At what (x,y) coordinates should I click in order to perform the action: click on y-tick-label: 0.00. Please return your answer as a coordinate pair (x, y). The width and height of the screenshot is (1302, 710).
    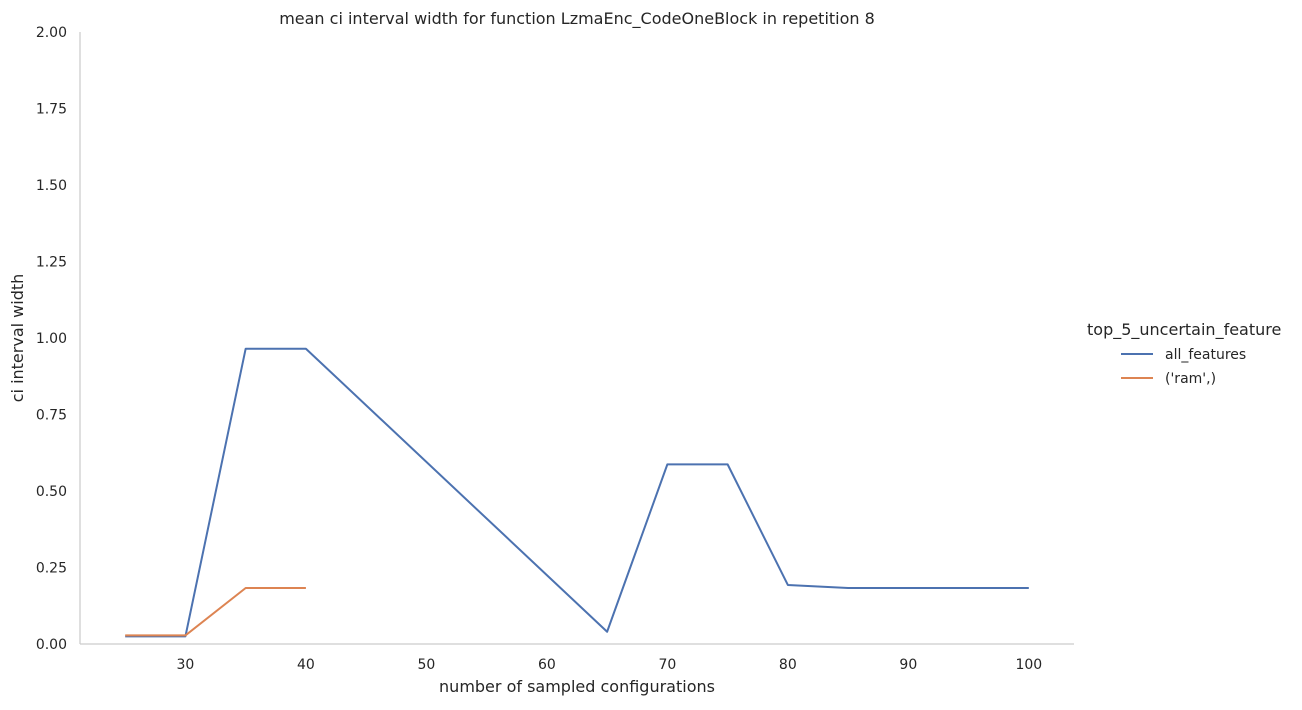
    Looking at the image, I should click on (51, 645).